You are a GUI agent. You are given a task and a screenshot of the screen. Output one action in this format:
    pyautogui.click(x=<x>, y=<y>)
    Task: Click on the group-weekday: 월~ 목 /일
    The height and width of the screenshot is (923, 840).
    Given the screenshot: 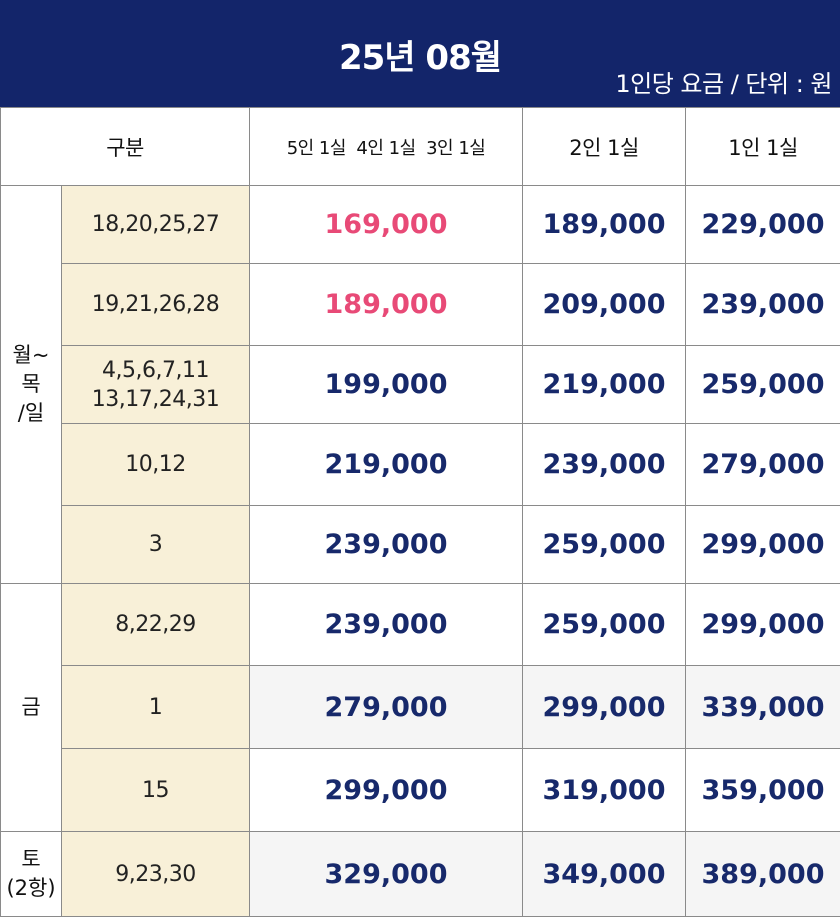 What is the action you would take?
    pyautogui.click(x=31, y=384)
    